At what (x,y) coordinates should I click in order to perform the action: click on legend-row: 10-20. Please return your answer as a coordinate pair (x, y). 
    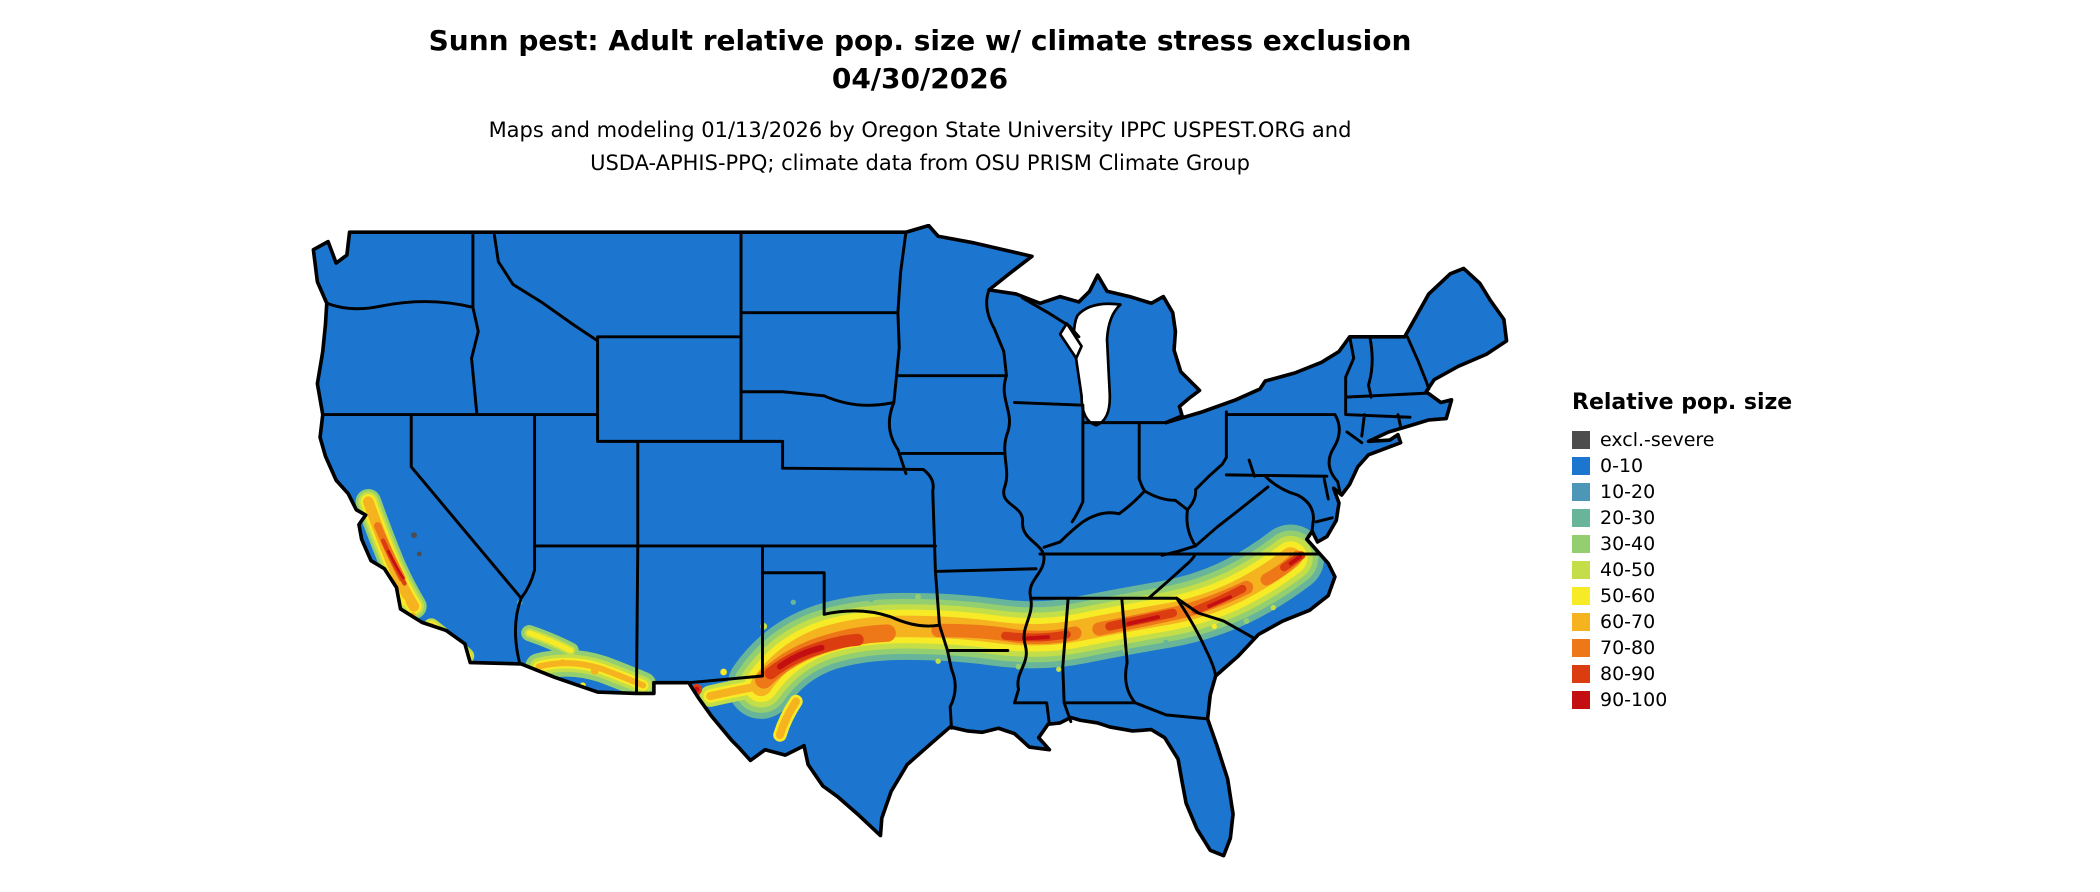
    Looking at the image, I should click on (1682, 492).